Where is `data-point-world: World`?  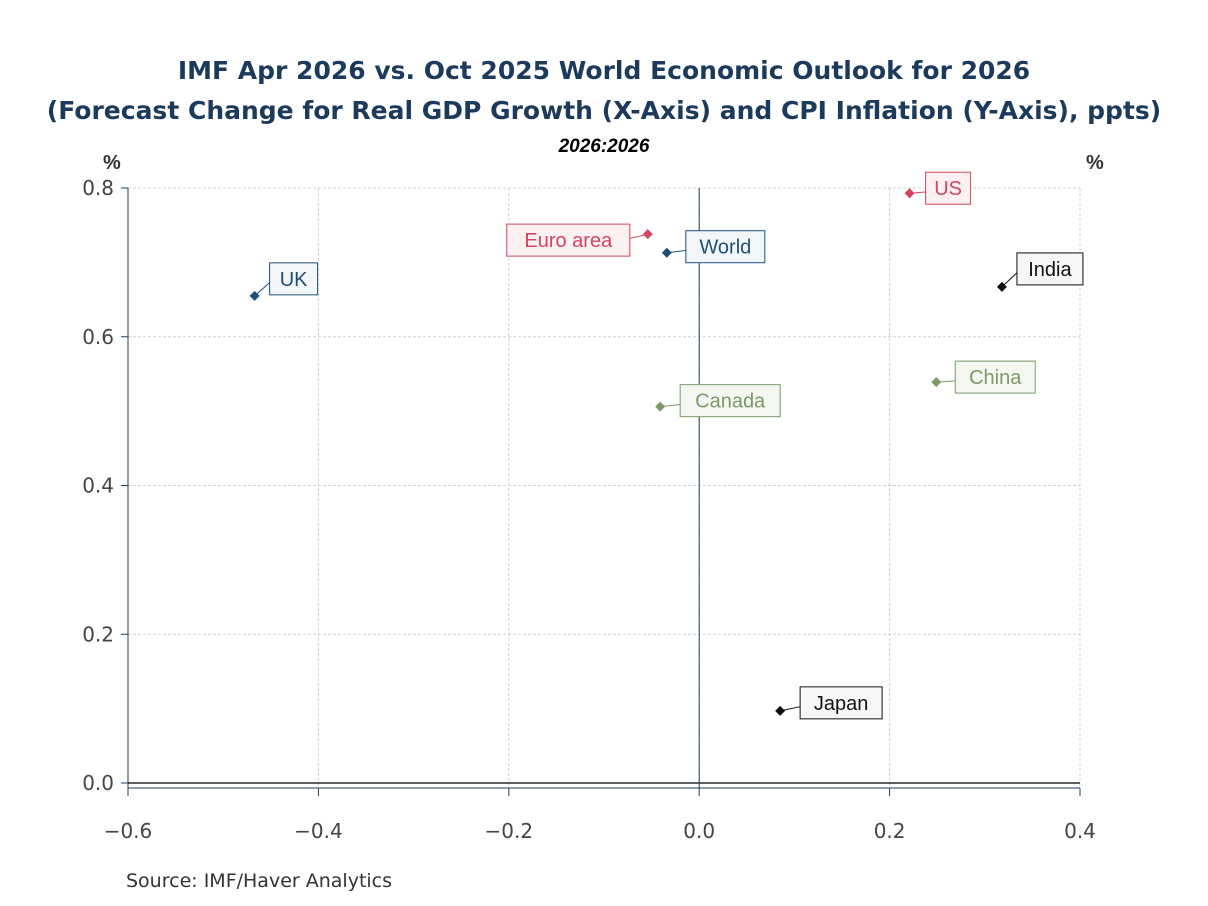
data-point-world: World is located at coordinates (713, 247).